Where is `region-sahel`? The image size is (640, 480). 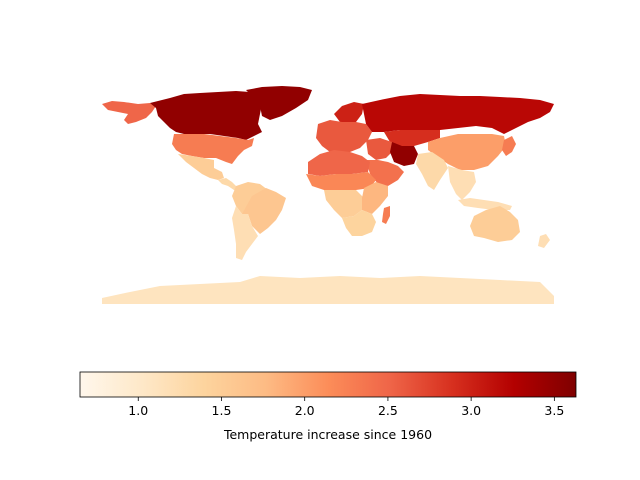
region-sahel is located at coordinates (341, 181).